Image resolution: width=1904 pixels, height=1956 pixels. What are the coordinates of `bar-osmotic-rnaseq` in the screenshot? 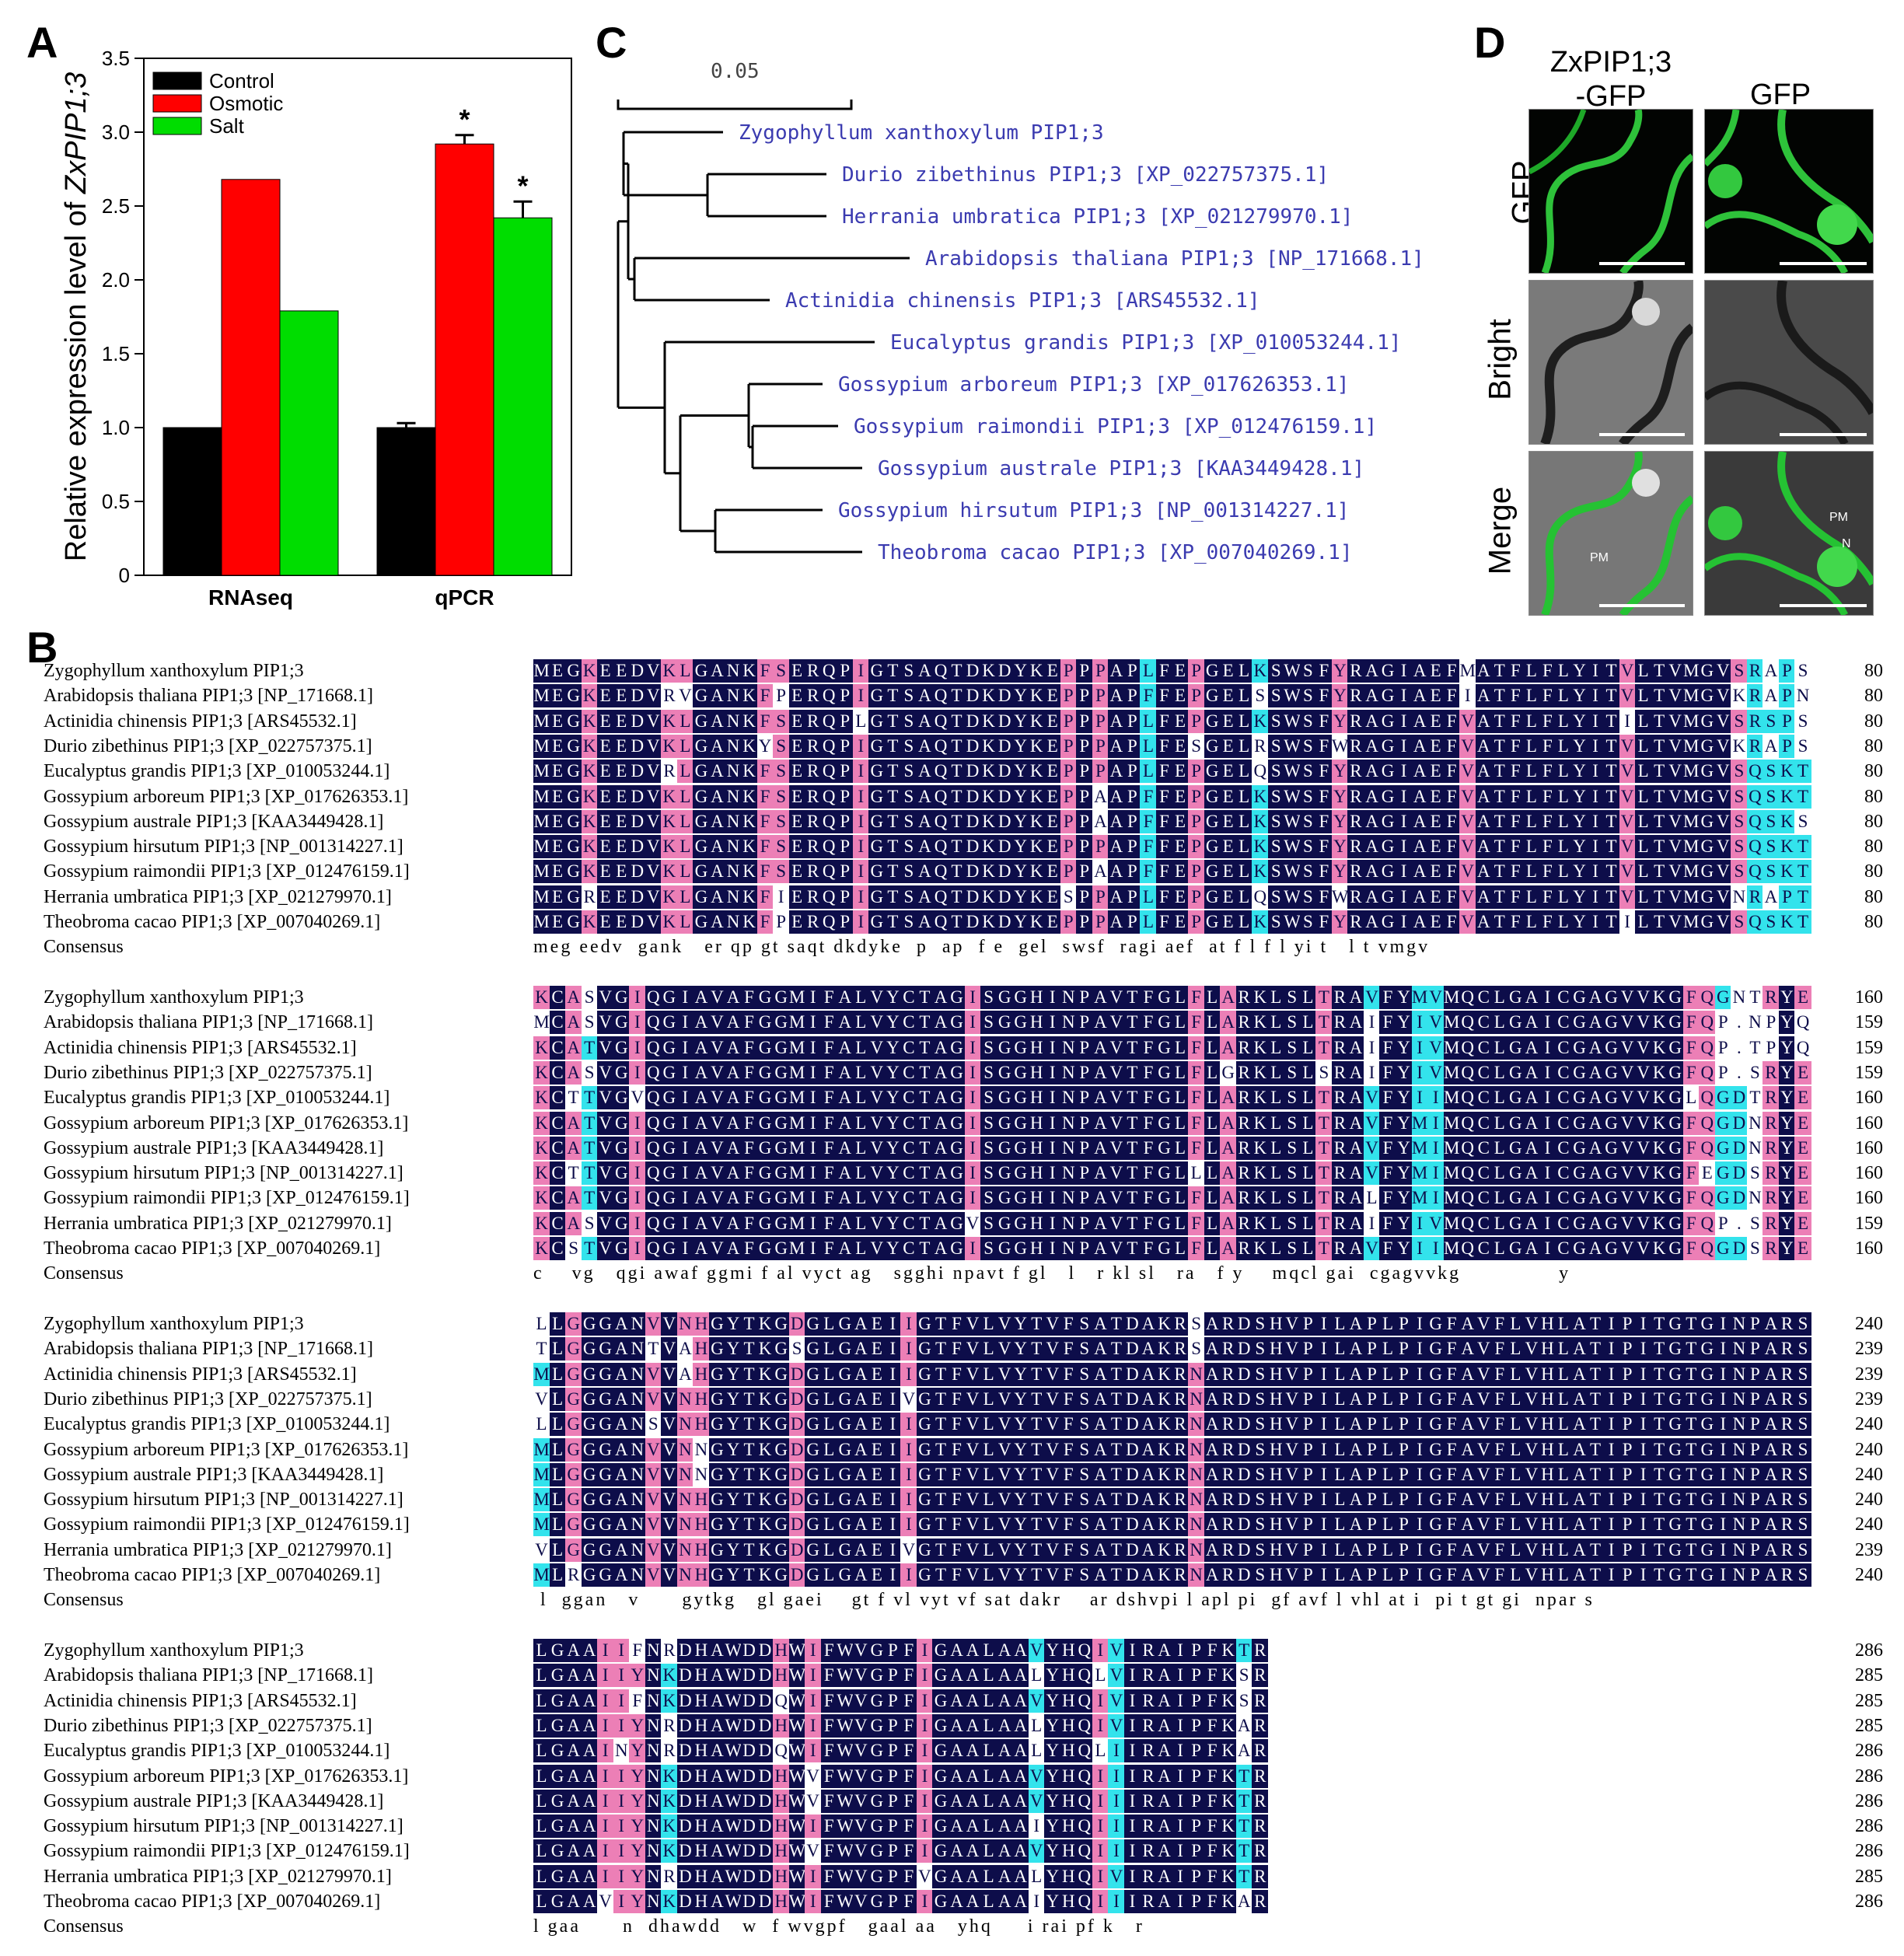 It's located at (251, 377).